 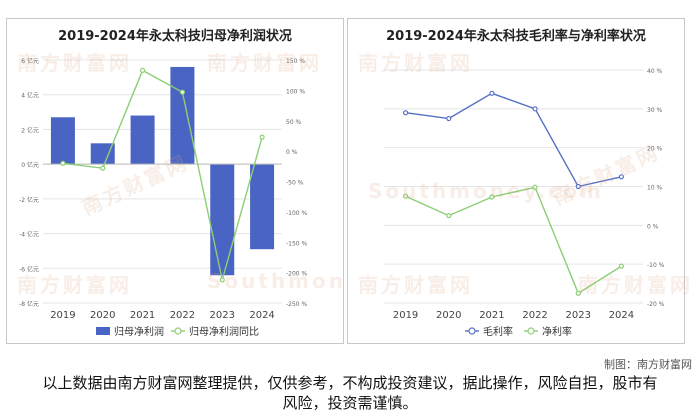 I want to click on y-left-tick-label: 0 亿元, so click(x=30, y=165).